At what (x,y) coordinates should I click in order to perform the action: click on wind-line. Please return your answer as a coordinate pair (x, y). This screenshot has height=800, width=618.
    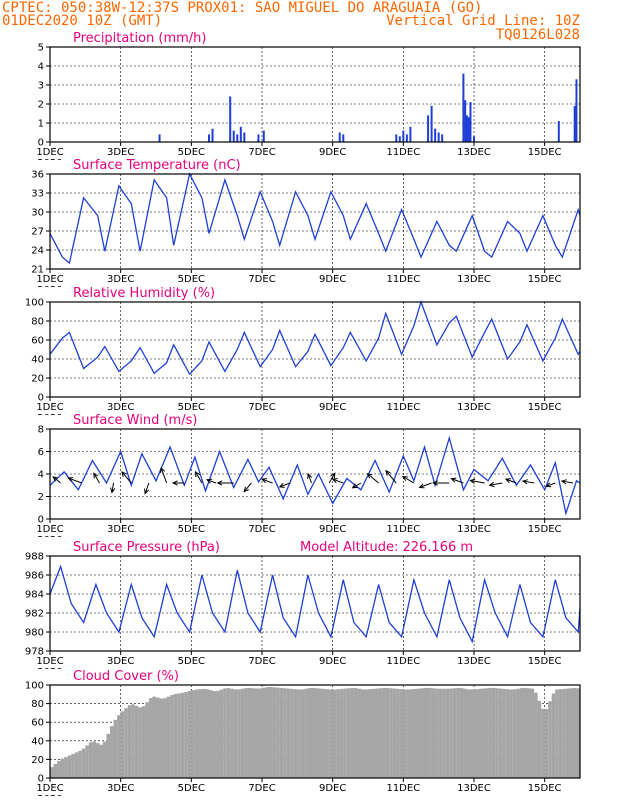
    Looking at the image, I should click on (315, 475).